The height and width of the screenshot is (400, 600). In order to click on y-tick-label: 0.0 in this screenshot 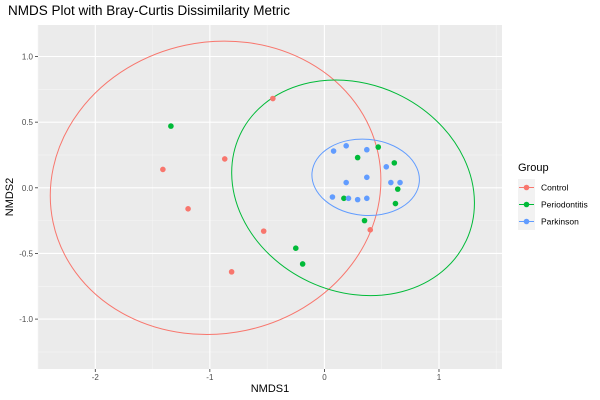, I will do `click(28, 188)`.